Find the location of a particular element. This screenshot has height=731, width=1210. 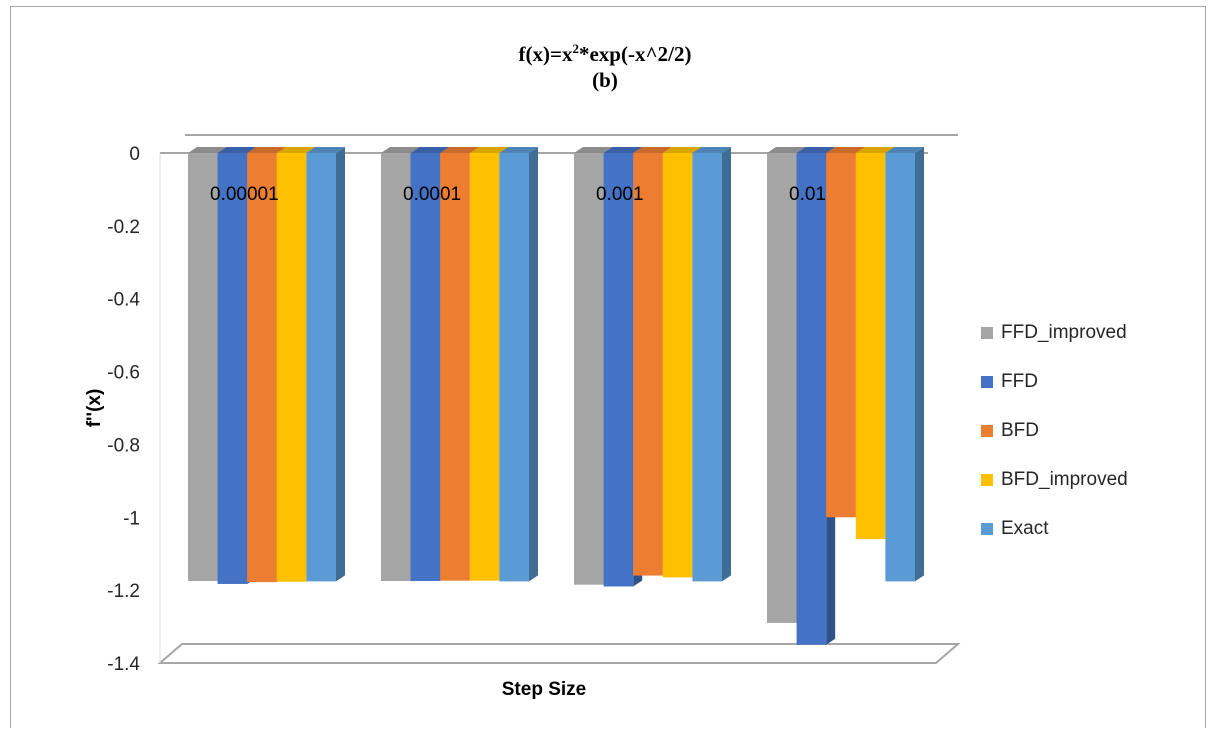

legend-item: BFD_improved is located at coordinates (1054, 479).